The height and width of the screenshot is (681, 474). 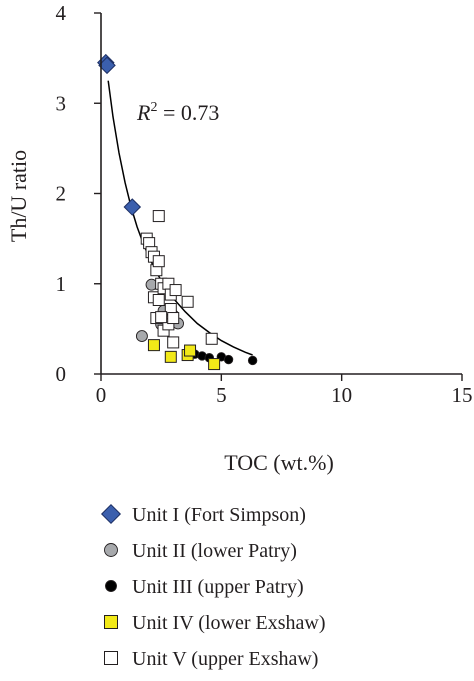 What do you see at coordinates (101, 395) in the screenshot?
I see `x-tick-label: 0` at bounding box center [101, 395].